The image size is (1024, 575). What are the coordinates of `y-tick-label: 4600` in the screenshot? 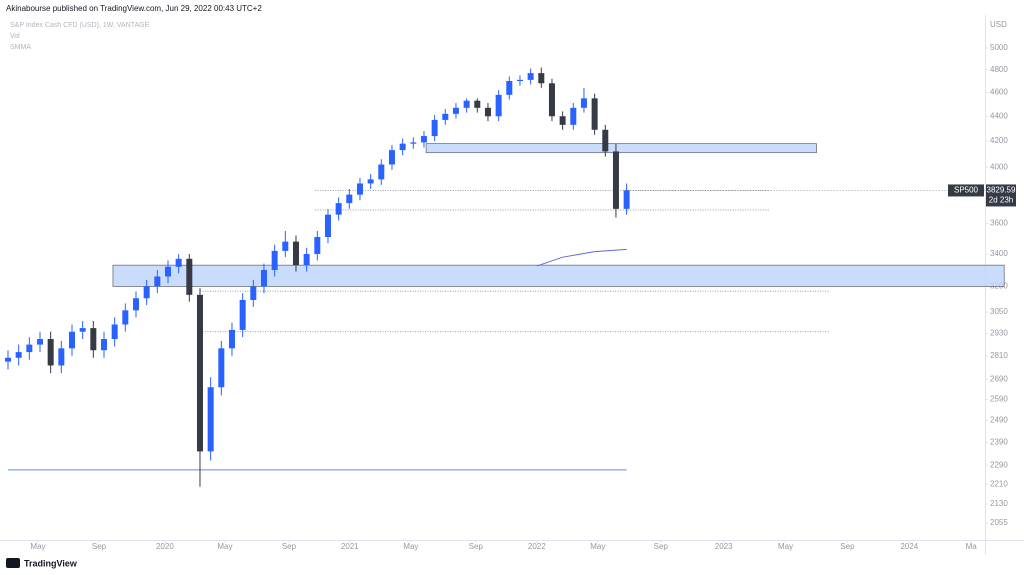 It's located at (999, 92).